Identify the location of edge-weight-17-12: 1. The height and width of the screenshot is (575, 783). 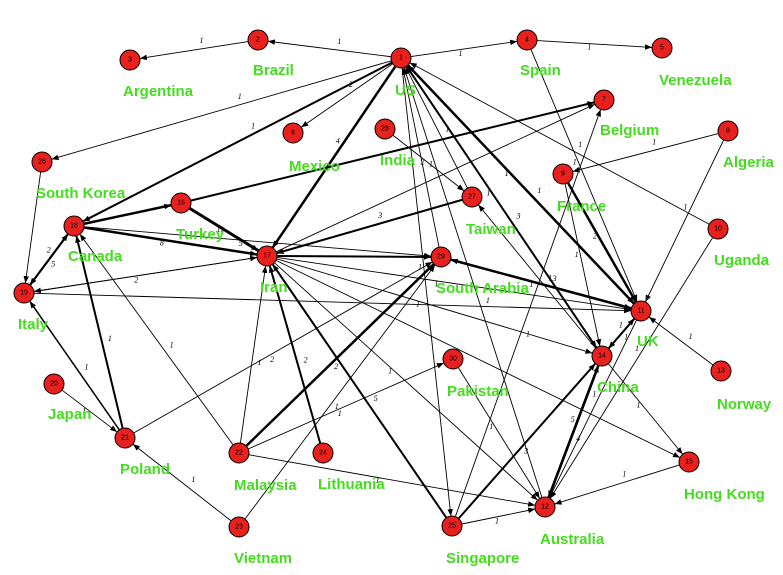
(390, 370).